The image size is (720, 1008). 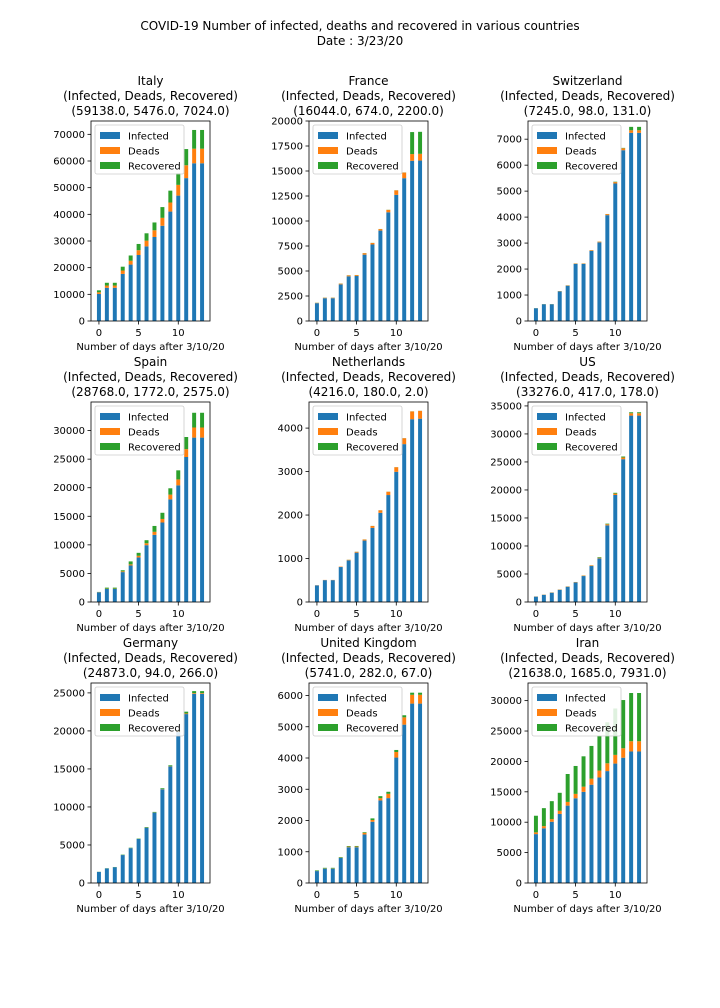 I want to click on x-tick-label: 0, so click(x=317, y=895).